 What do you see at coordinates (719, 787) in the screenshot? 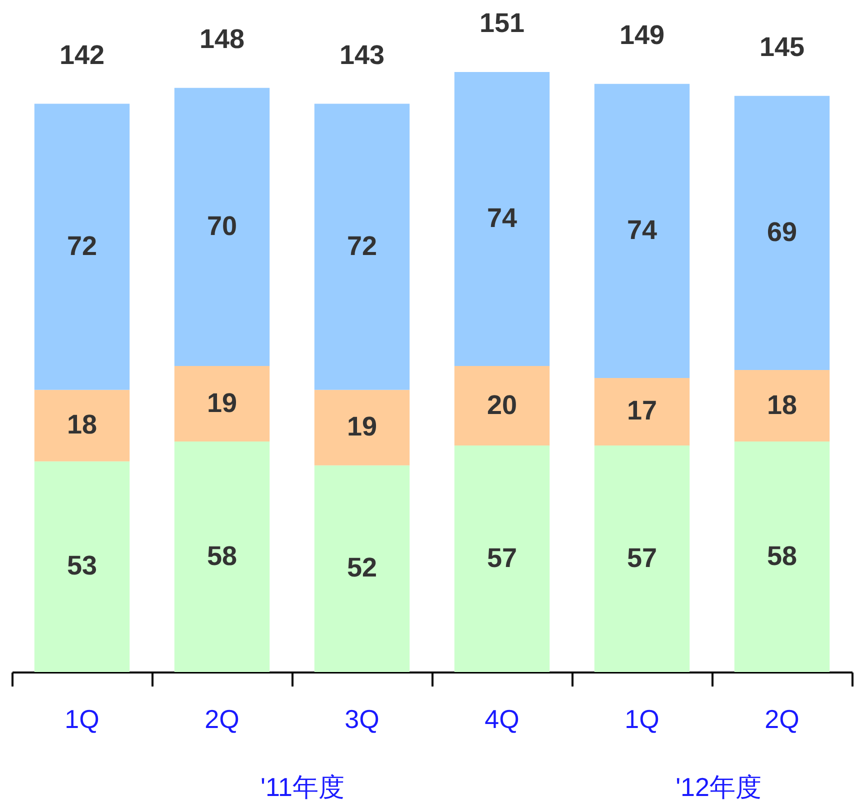
I see `text: '12年度` at bounding box center [719, 787].